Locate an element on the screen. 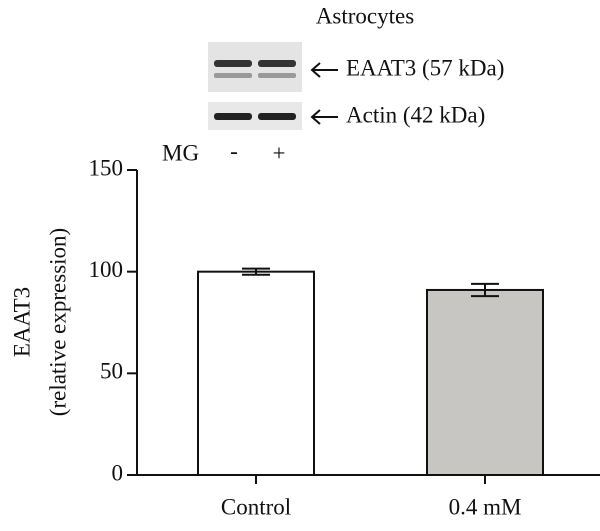 The height and width of the screenshot is (531, 600). y-tick-label: 50 is located at coordinates (111, 371).